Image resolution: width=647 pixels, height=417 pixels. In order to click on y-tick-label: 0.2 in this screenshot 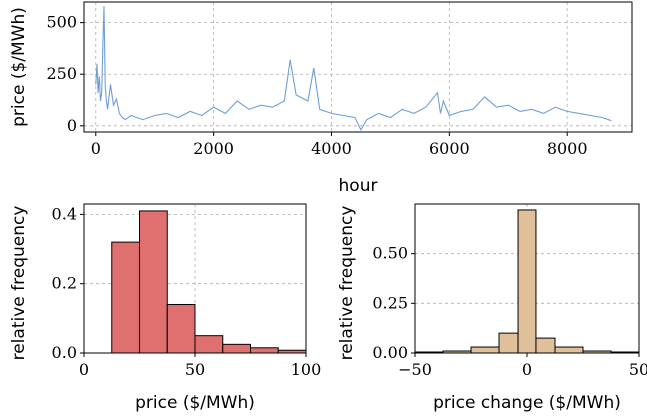, I will do `click(64, 283)`.